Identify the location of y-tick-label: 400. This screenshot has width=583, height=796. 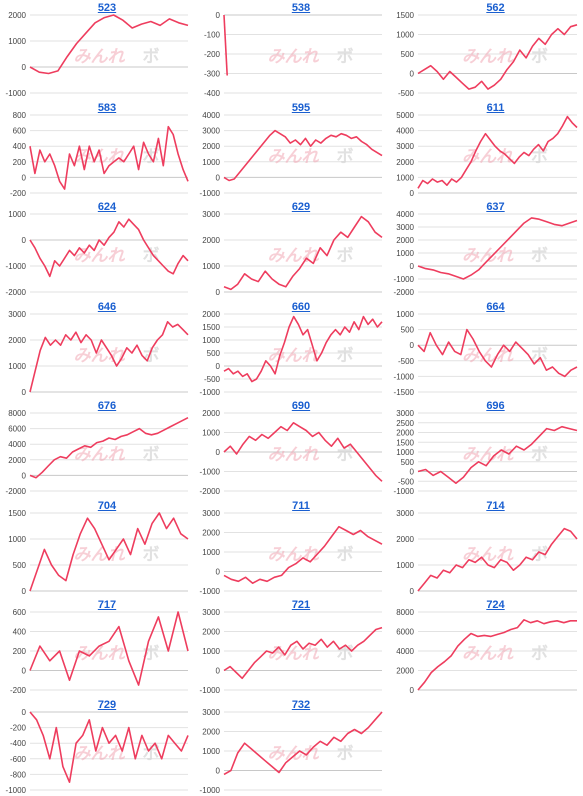
(20, 146).